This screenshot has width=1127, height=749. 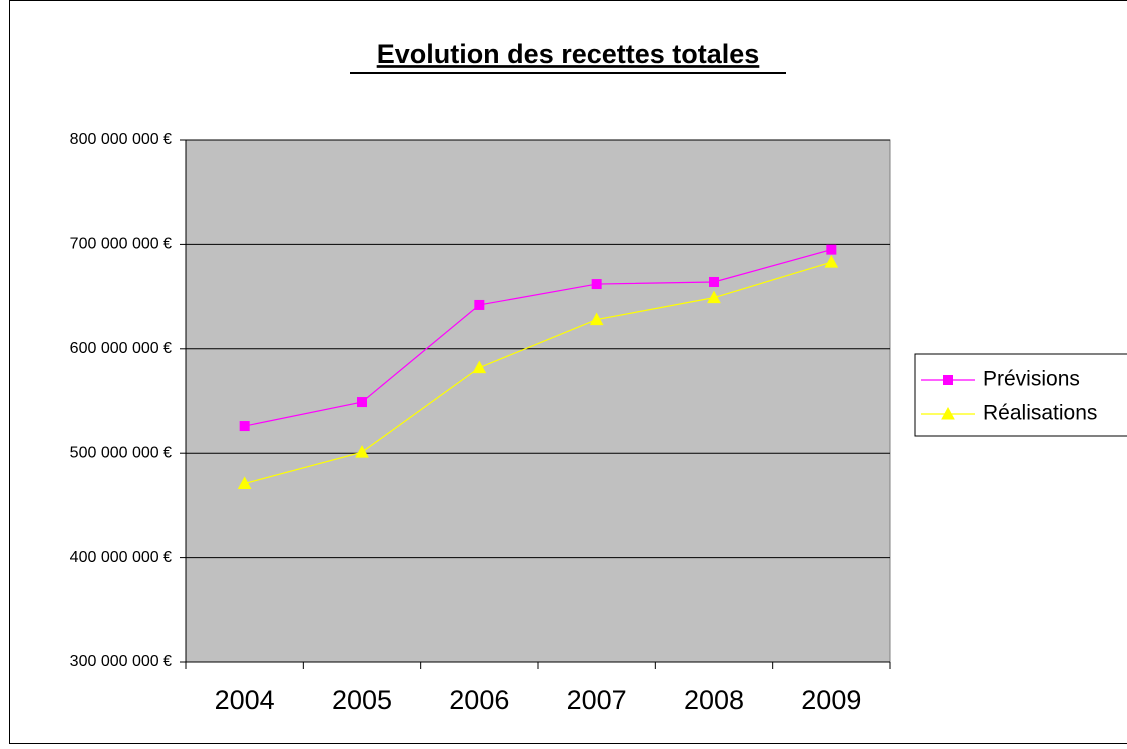 I want to click on y-tick-label: 400 000 000 €, so click(x=121, y=557).